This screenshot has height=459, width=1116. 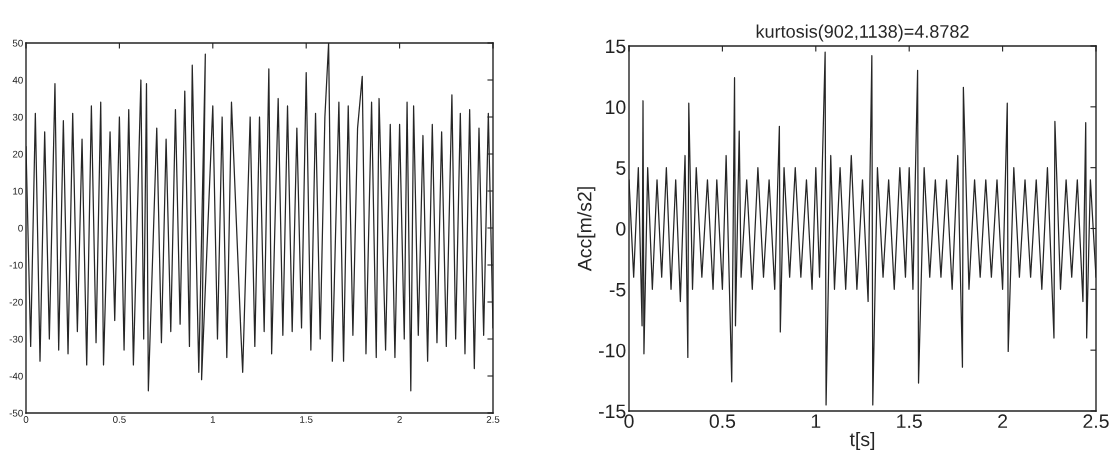 What do you see at coordinates (862, 33) in the screenshot?
I see `chart-title: kurtosis(902,1138)=4.8782` at bounding box center [862, 33].